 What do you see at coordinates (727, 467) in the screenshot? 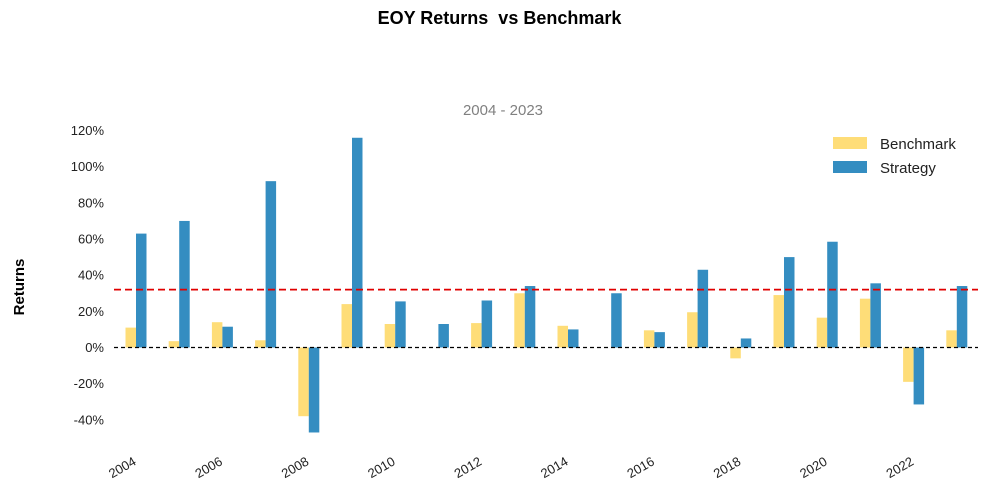
I see `x-tick-label: 2018` at bounding box center [727, 467].